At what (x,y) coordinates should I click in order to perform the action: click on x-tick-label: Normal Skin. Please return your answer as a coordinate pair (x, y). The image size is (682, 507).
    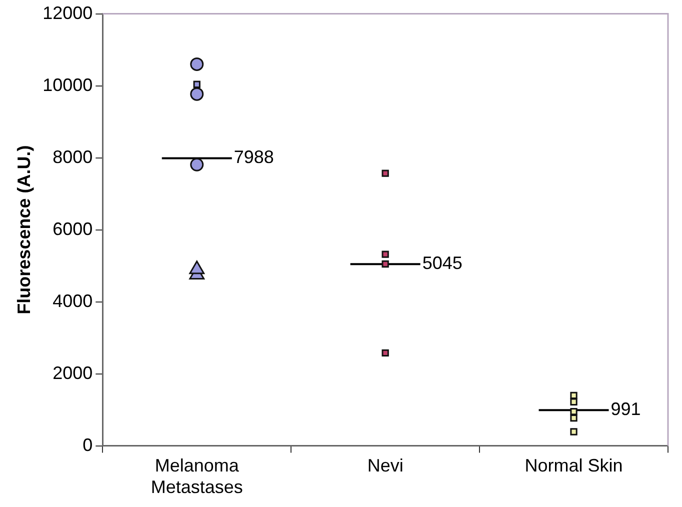
    Looking at the image, I should click on (573, 466).